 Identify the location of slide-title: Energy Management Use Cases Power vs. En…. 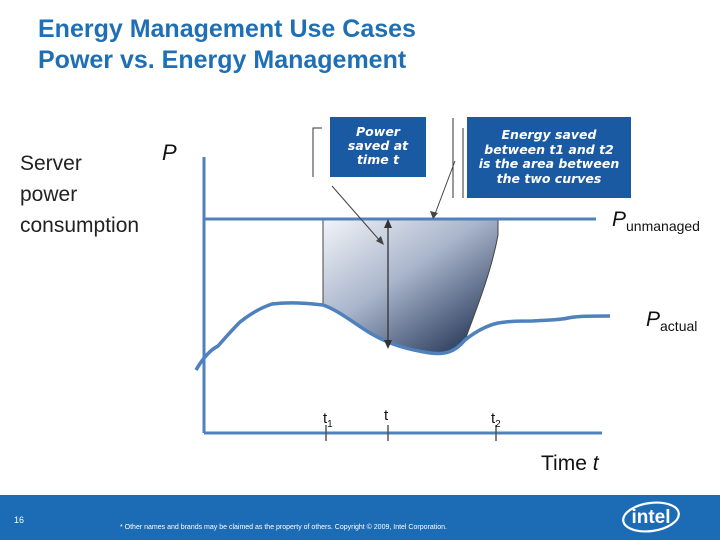
(227, 45).